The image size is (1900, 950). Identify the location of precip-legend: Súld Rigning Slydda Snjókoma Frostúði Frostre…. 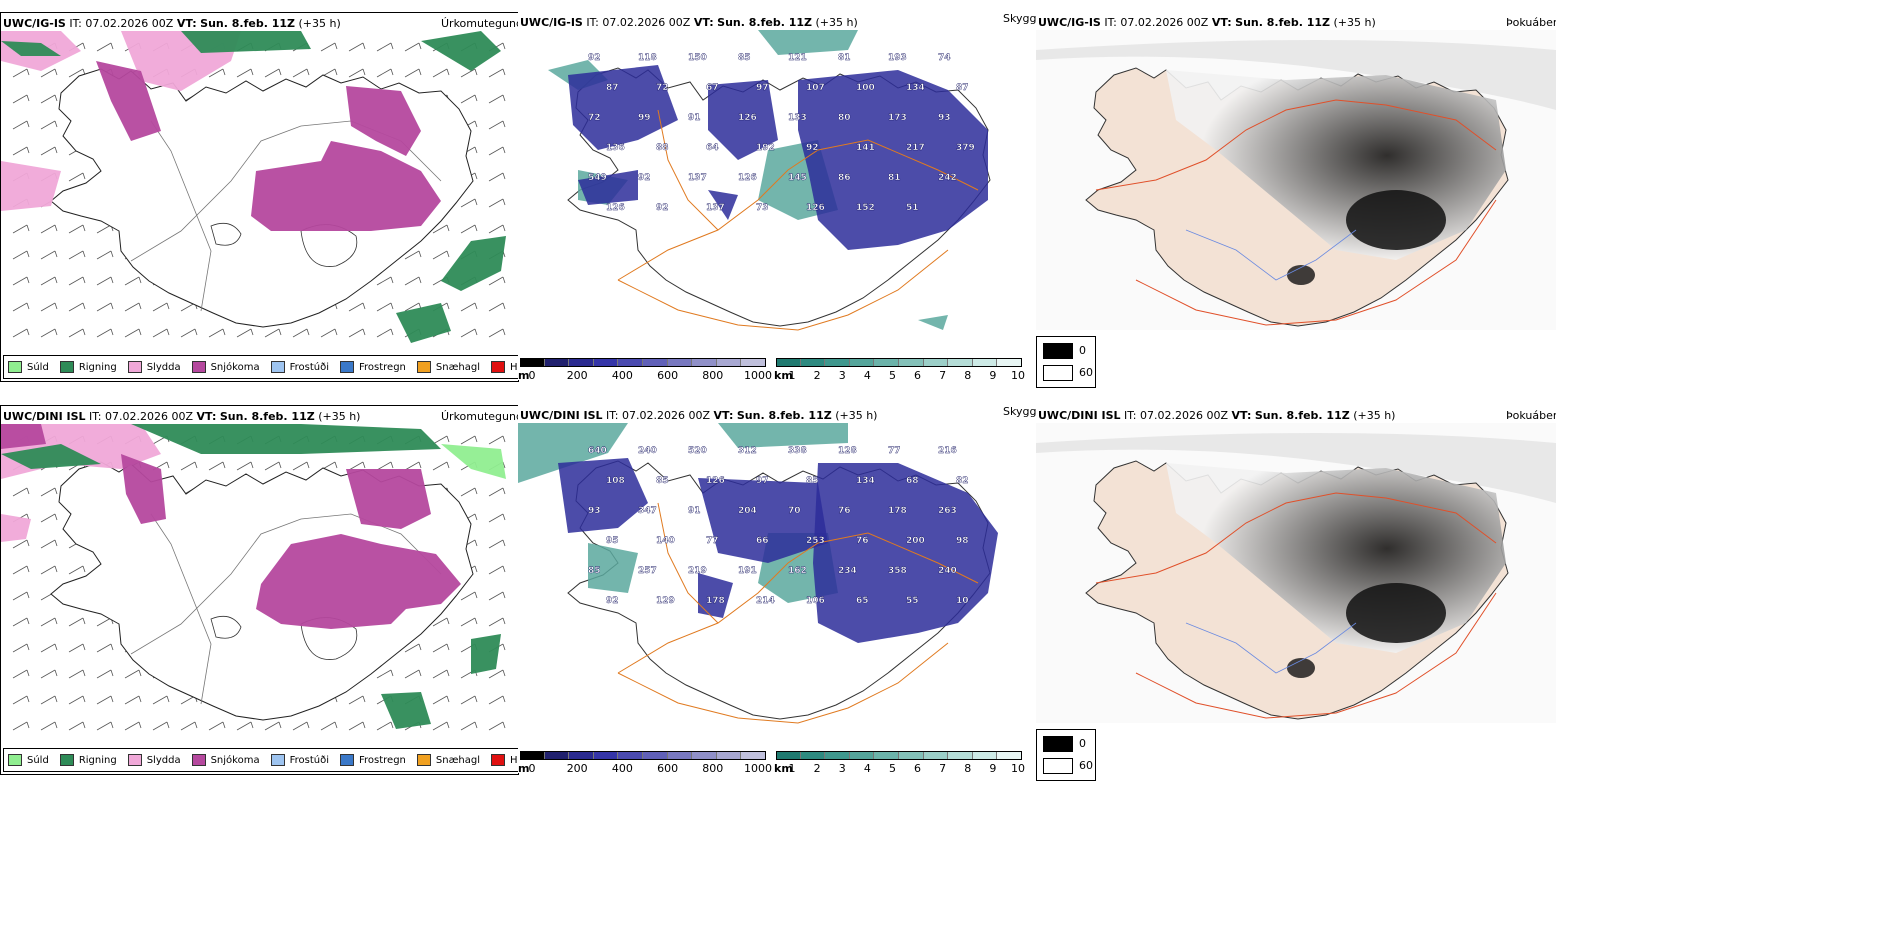
(260, 367).